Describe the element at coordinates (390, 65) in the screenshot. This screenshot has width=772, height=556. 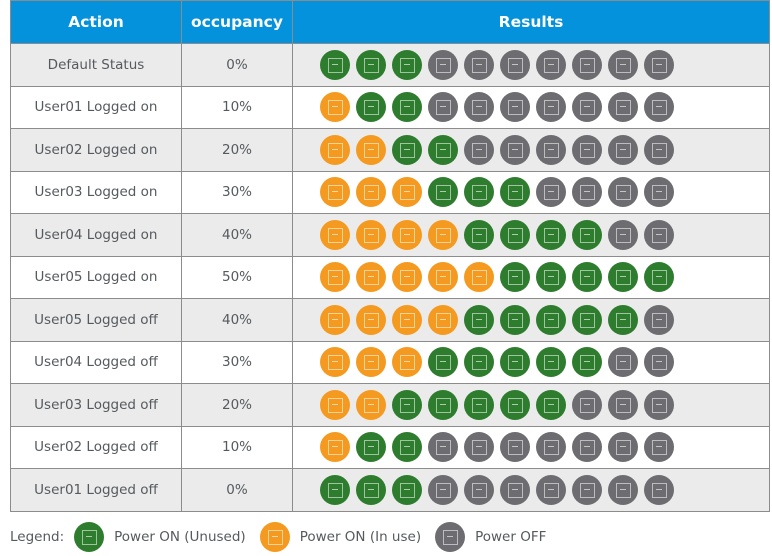
I see `table-row: Default Status 0%` at that location.